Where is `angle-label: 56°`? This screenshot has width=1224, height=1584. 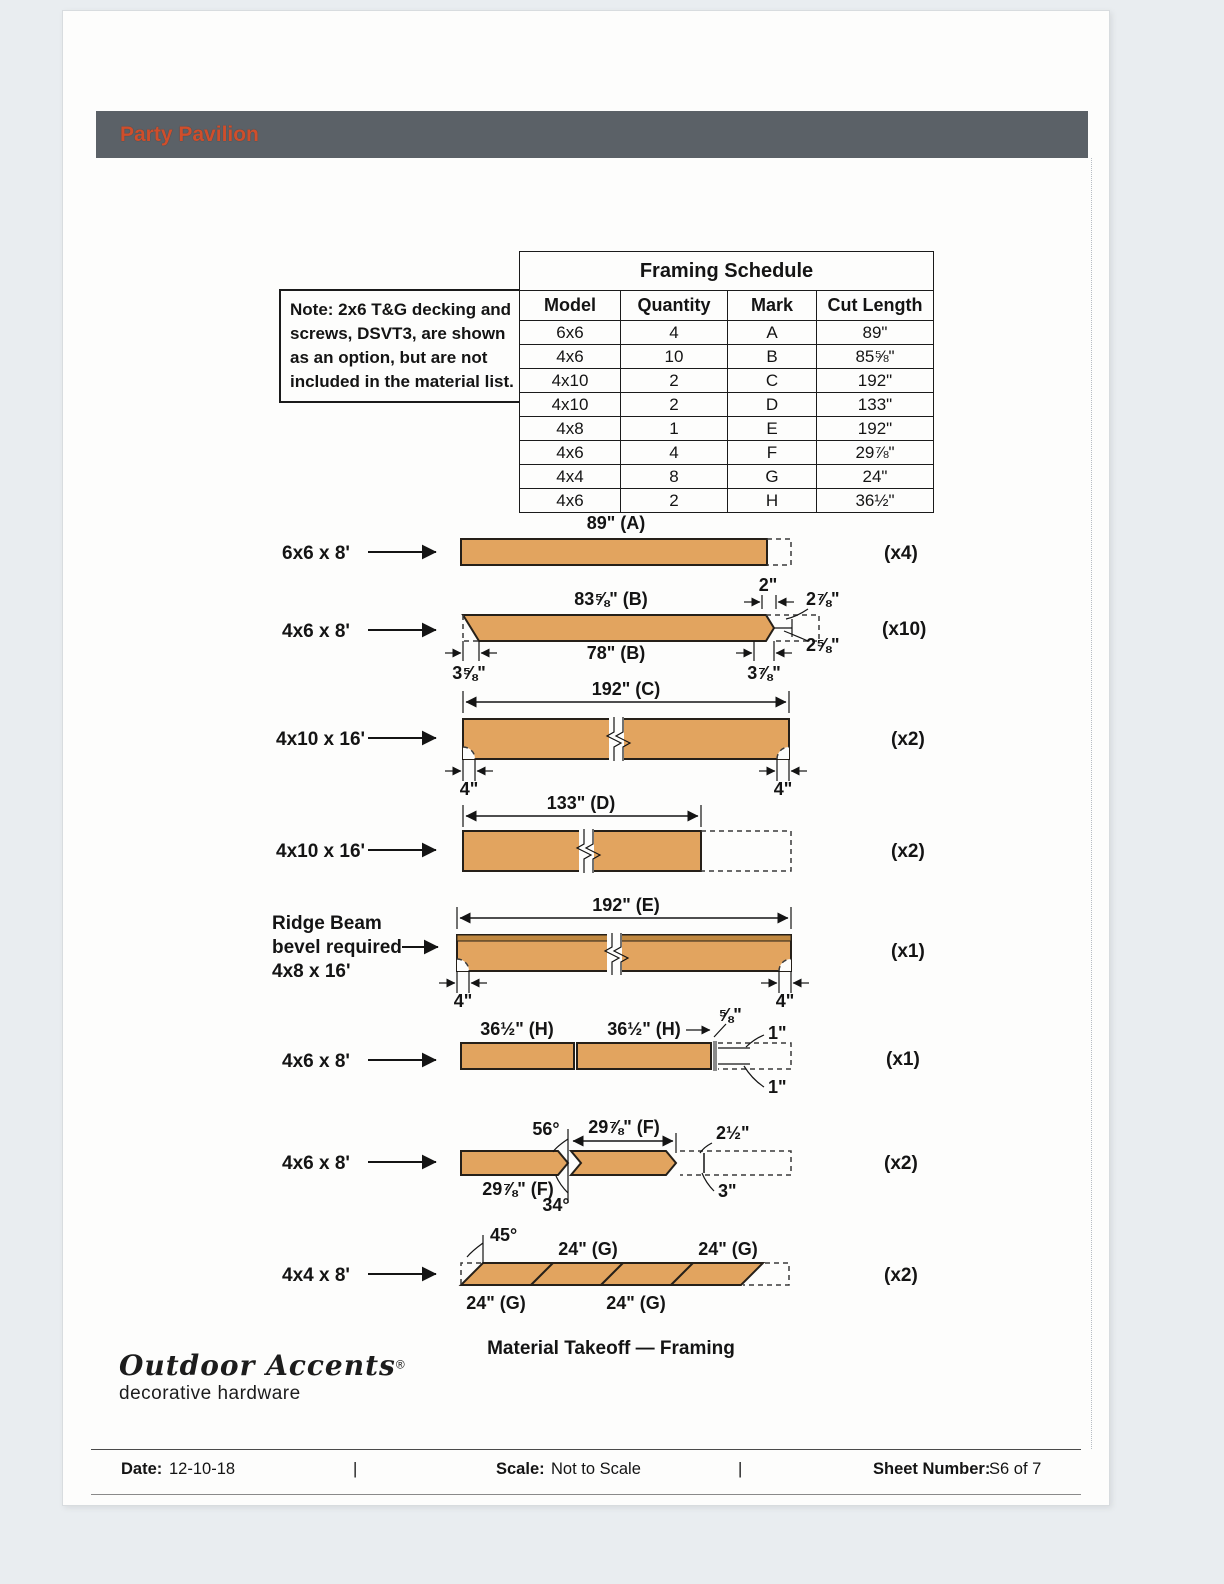
angle-label: 56° is located at coordinates (545, 1129).